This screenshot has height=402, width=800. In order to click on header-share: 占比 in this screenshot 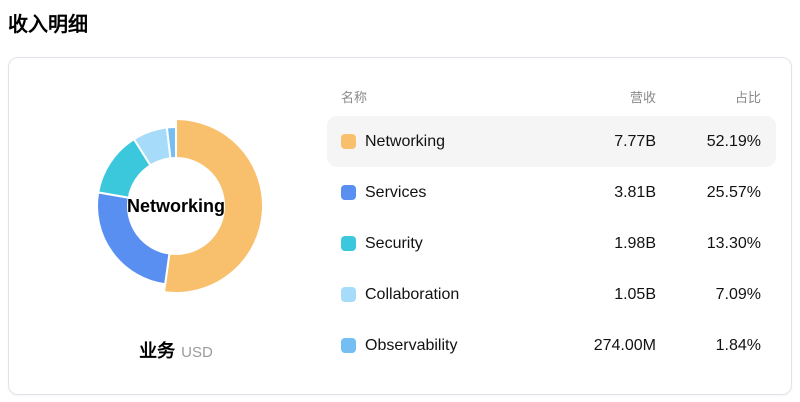, I will do `click(747, 97)`.